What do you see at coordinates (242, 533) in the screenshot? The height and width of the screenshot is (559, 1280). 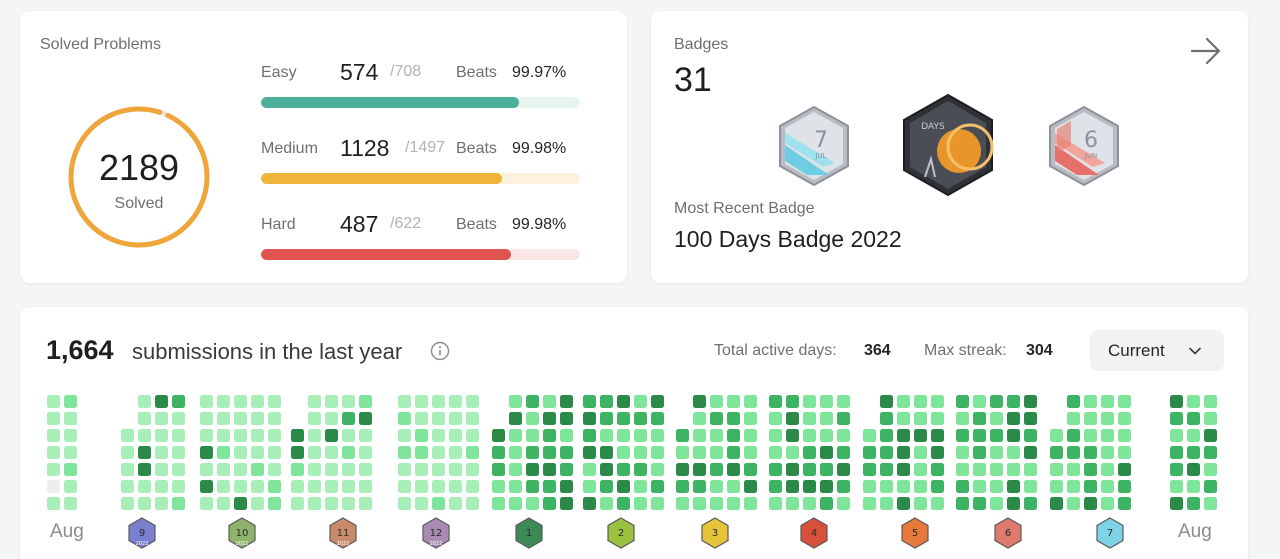 I see `monthly-badge-icon: 10 2022` at bounding box center [242, 533].